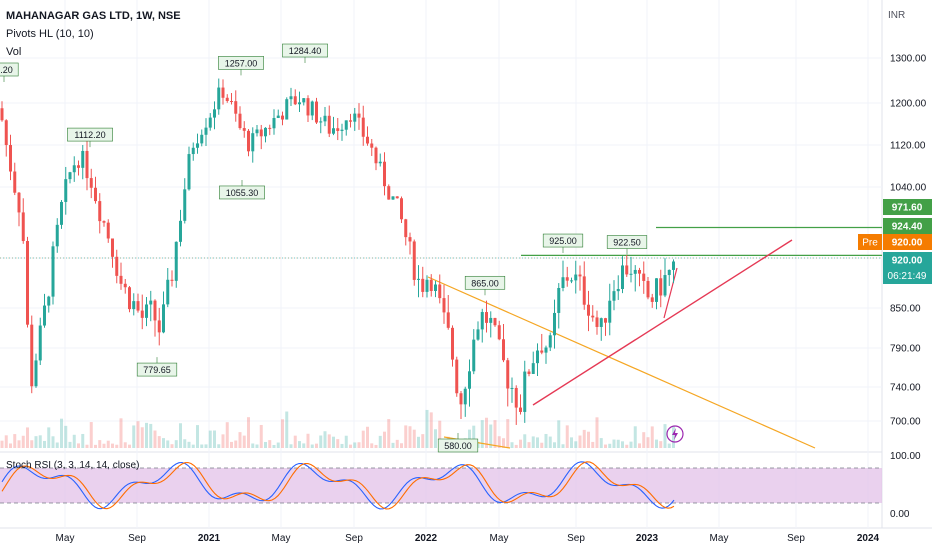 The image size is (932, 555). What do you see at coordinates (14, 52) in the screenshot?
I see `volume-indicator-label: Vol` at bounding box center [14, 52].